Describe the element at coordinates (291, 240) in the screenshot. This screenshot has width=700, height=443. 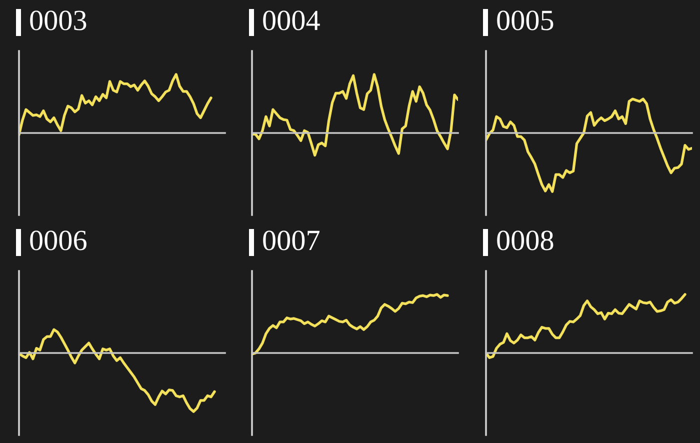
I see `chart-title: 0007` at that location.